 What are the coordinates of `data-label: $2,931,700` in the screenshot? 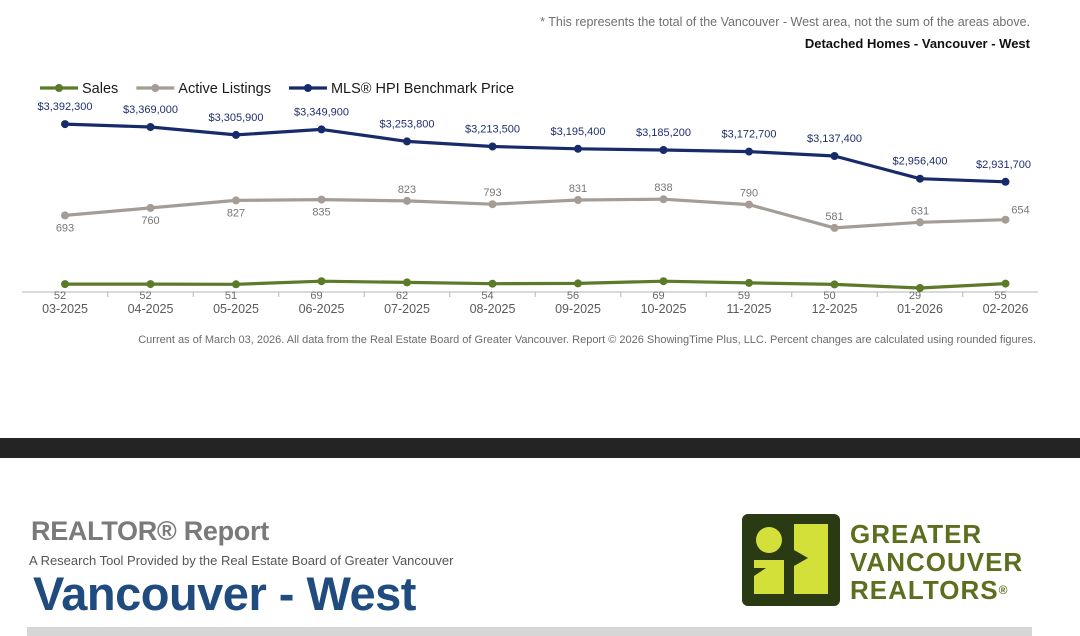 It's located at (1003, 165).